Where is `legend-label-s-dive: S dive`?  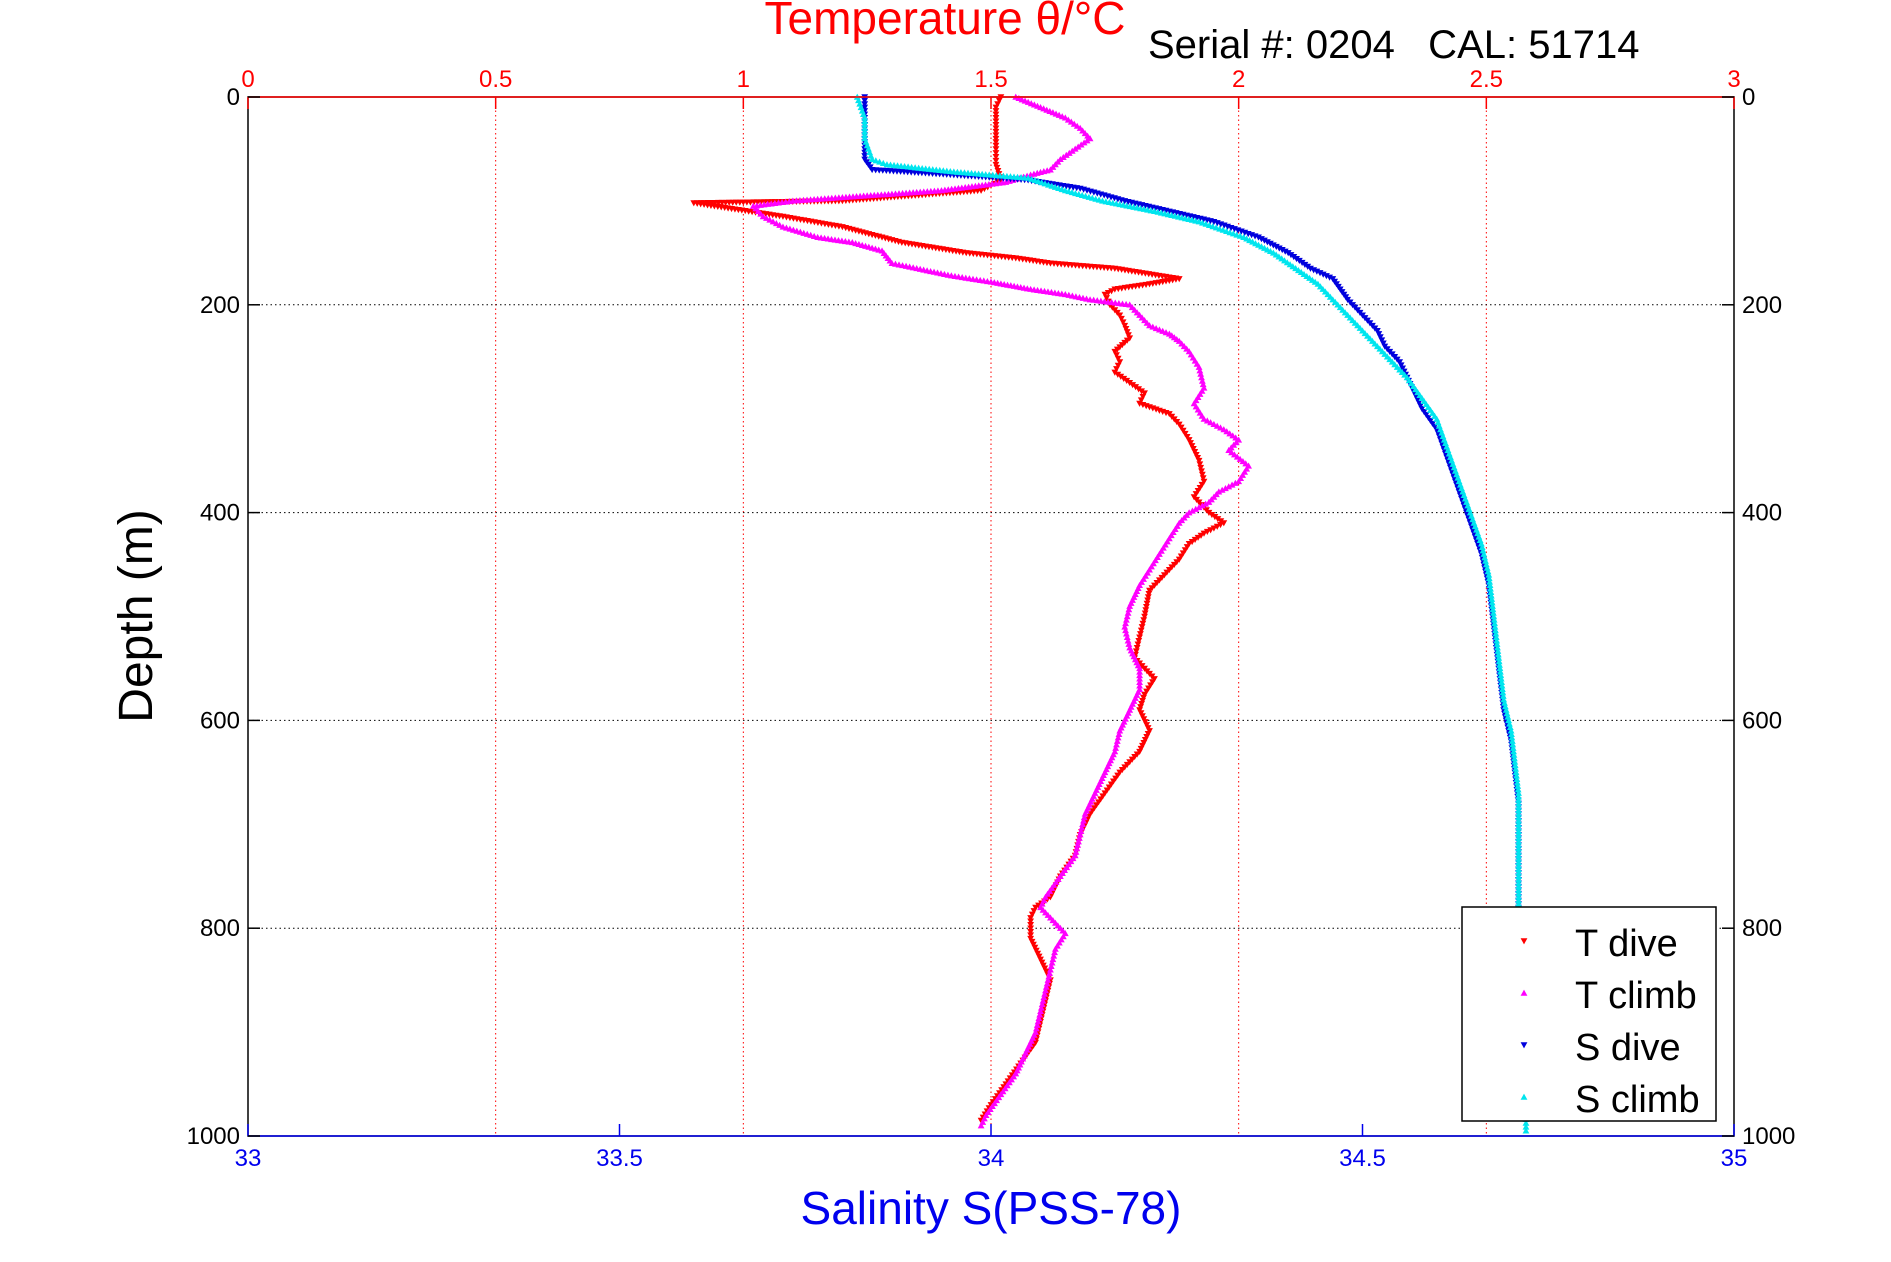 legend-label-s-dive: S dive is located at coordinates (1628, 1048).